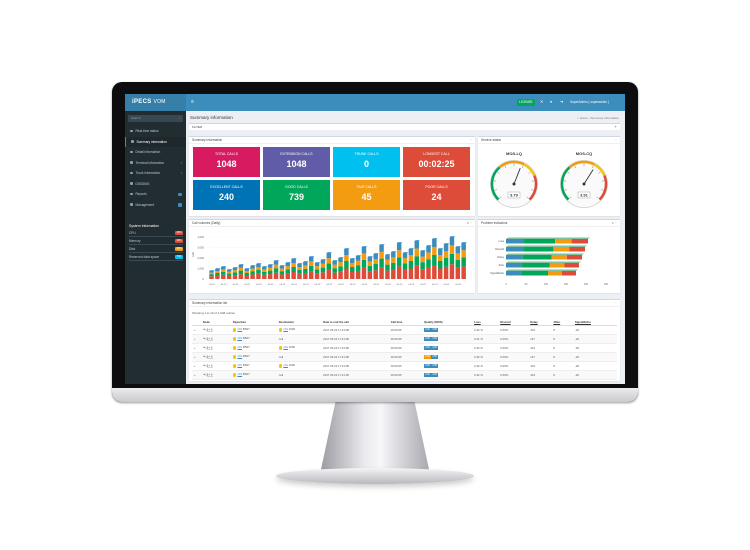 The width and height of the screenshot is (750, 550). Describe the element at coordinates (355, 322) in the screenshot. I see `column-header: Date to end the call` at that location.